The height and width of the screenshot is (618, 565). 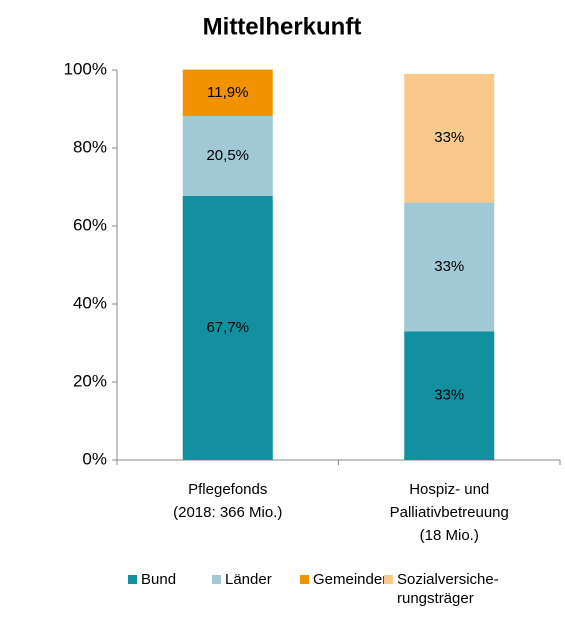 I want to click on value-label: 11,9%, so click(x=227, y=92).